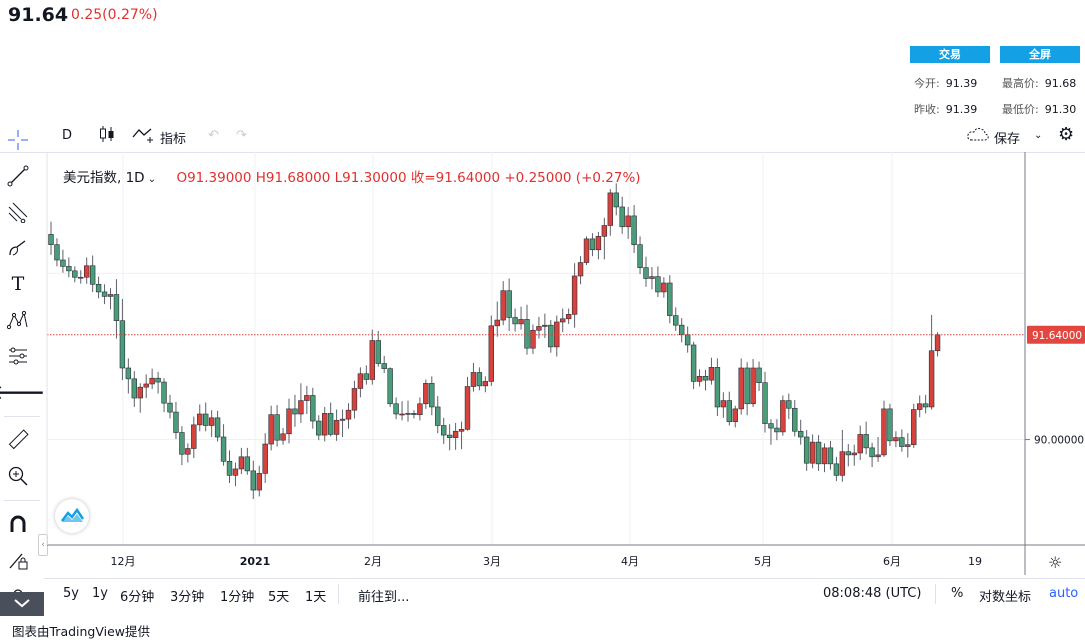 Image resolution: width=1085 pixels, height=643 pixels. Describe the element at coordinates (107, 136) in the screenshot. I see `candle-type-icon` at that location.